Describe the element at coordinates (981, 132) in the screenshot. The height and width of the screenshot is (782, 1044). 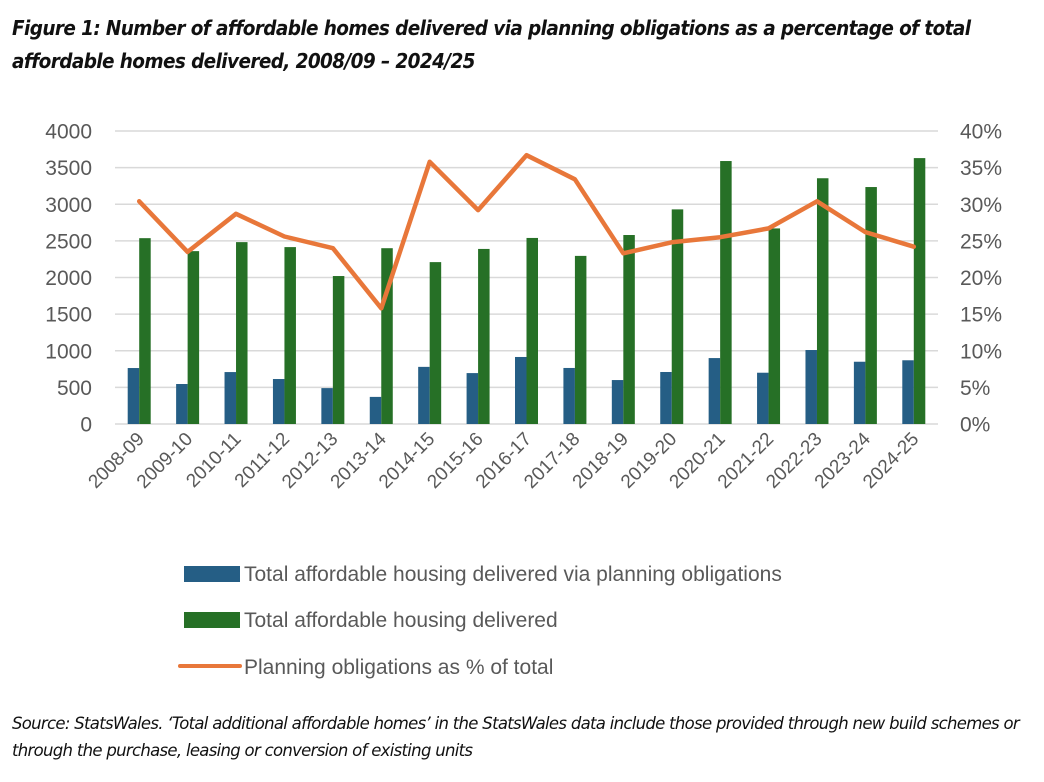
I see `y2-tick-label: 40%` at that location.